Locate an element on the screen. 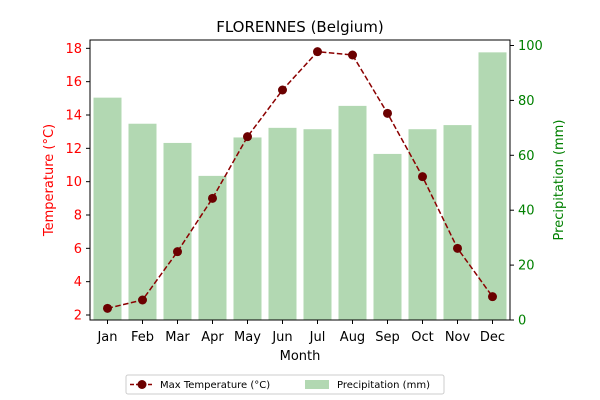  x-axis-label: Month is located at coordinates (300, 356).